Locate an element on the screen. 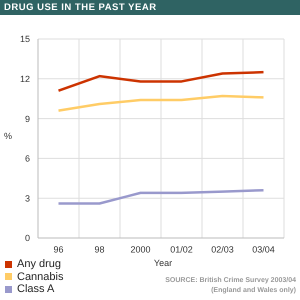 The height and width of the screenshot is (300, 300). x-tick-label: 2000 is located at coordinates (140, 249).